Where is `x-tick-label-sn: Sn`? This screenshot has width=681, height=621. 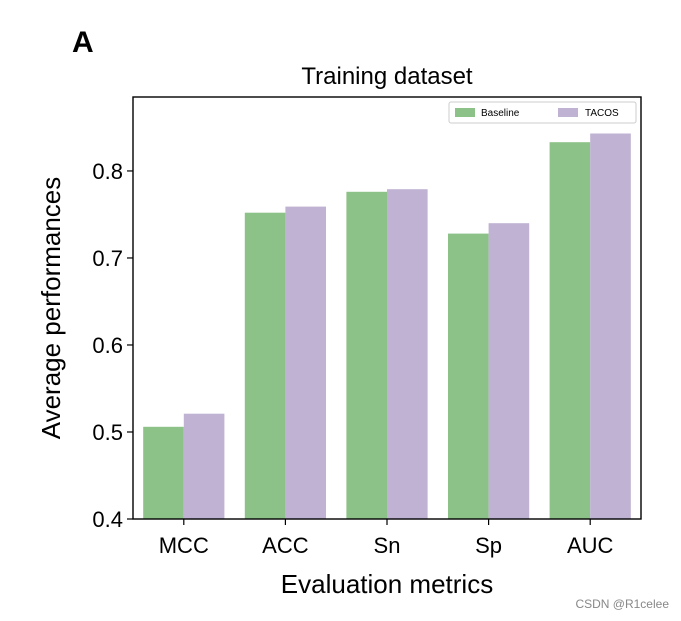 x-tick-label-sn: Sn is located at coordinates (387, 545).